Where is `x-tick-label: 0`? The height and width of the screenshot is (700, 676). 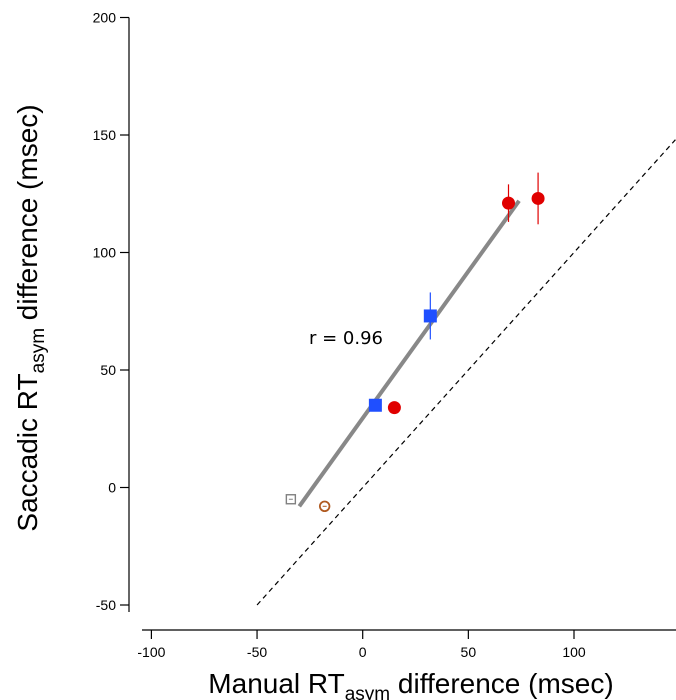
x-tick-label: 0 is located at coordinates (363, 652).